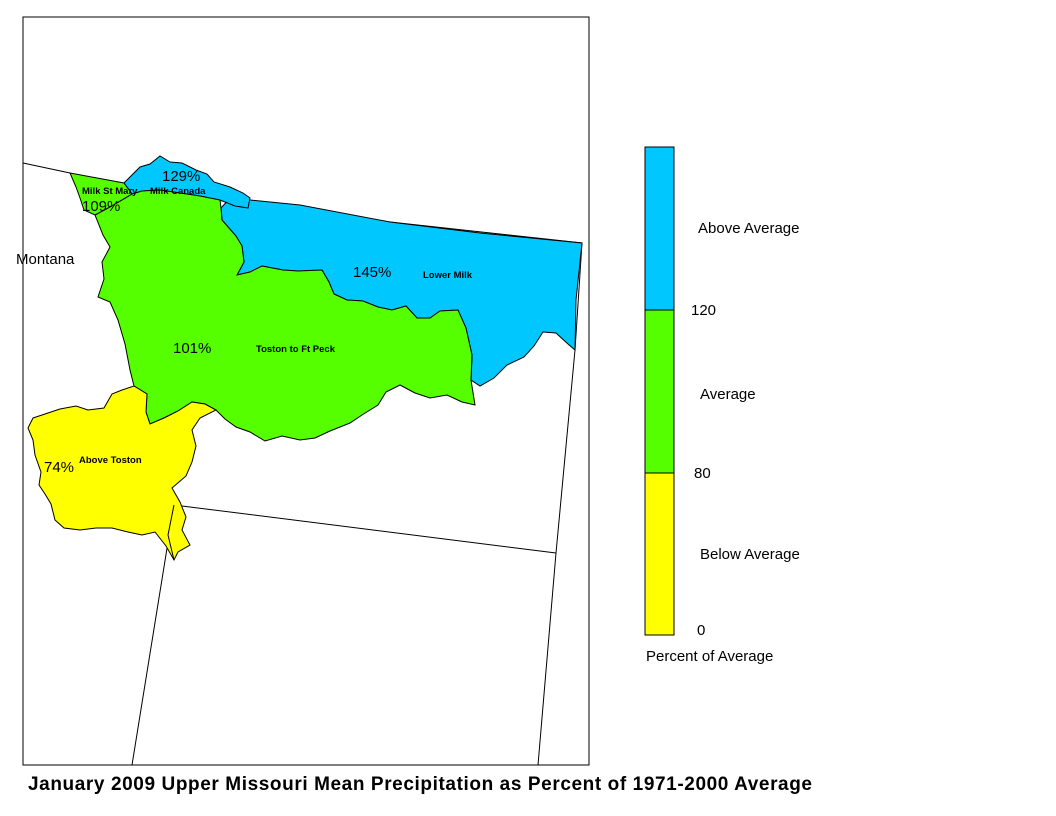 The width and height of the screenshot is (1056, 816). Describe the element at coordinates (448, 275) in the screenshot. I see `basin-label-lower-milk: Lower Milk` at that location.